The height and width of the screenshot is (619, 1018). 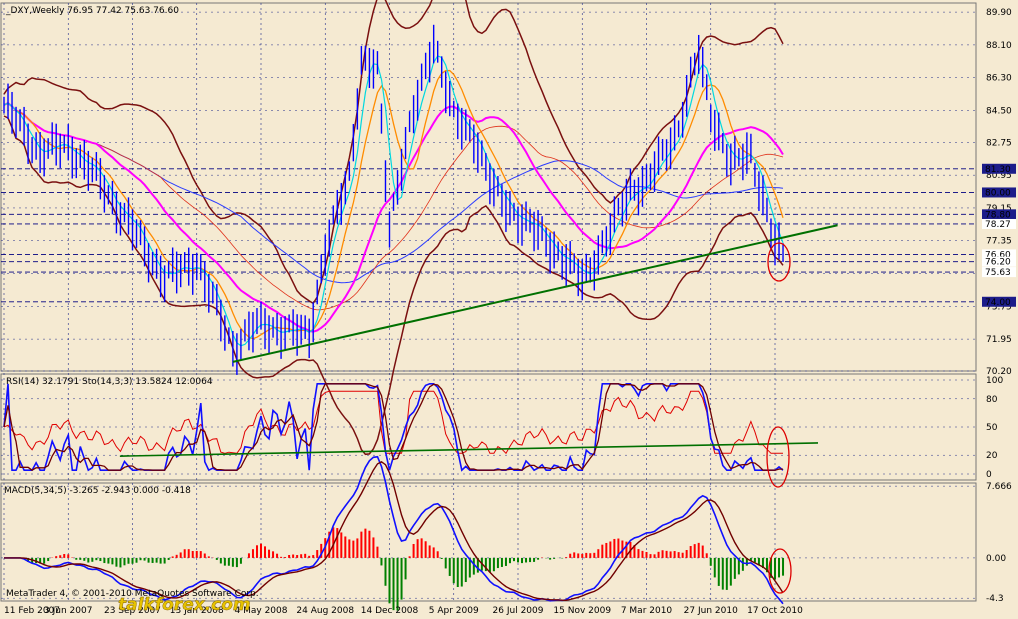 What do you see at coordinates (992, 456) in the screenshot?
I see `rsi-tick-label: 20` at bounding box center [992, 456].